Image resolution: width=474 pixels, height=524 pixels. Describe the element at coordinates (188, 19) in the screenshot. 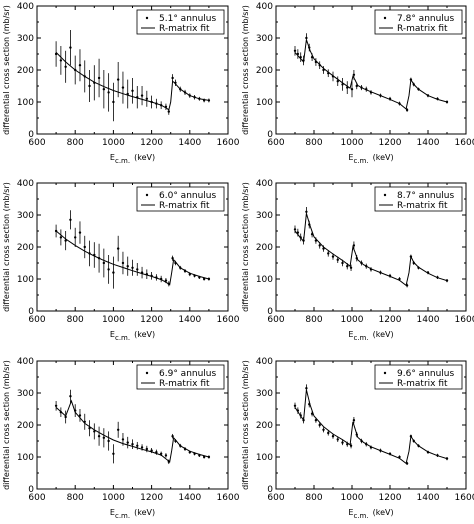

I see `legend-label-data: 5.1° annulus` at that location.